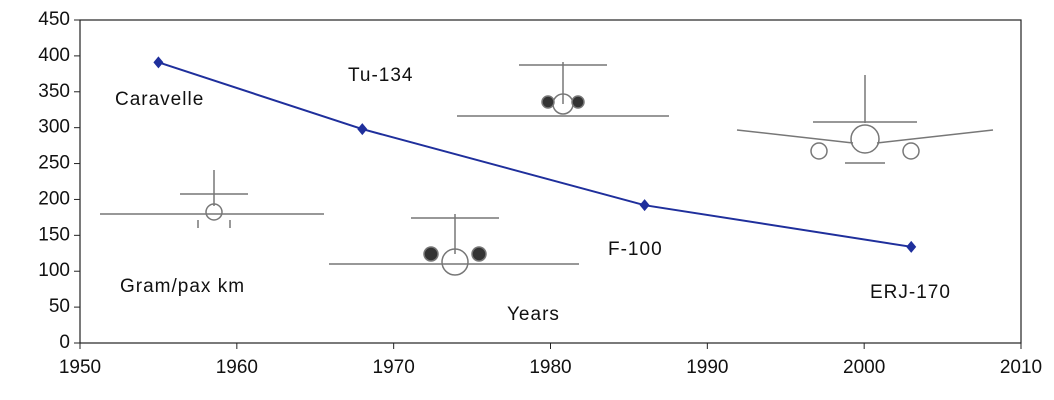  Describe the element at coordinates (54, 127) in the screenshot. I see `y-tick-label: 300` at that location.